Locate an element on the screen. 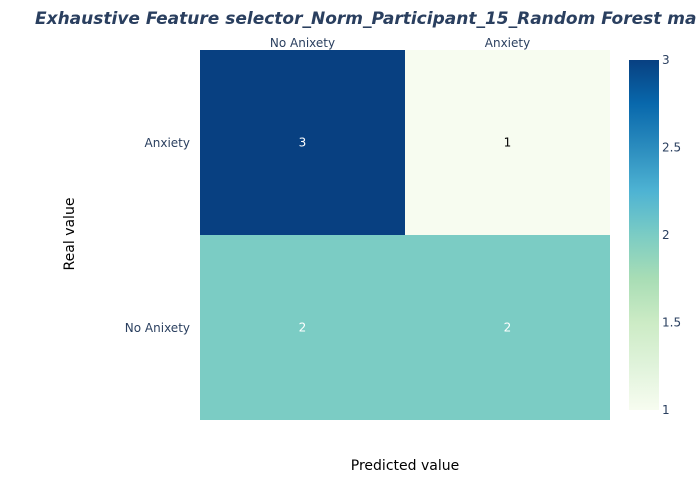 This screenshot has height=500, width=700. colorbar-tick-label: 1.5 is located at coordinates (671, 323).